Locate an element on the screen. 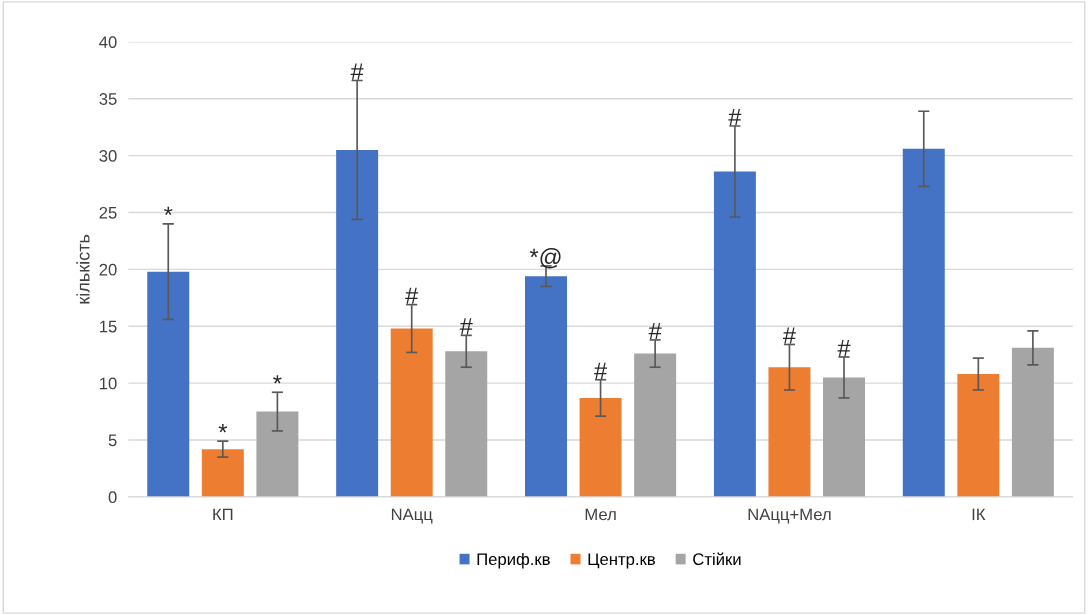 The width and height of the screenshot is (1088, 615). y-axis-title: кількість is located at coordinates (83, 269).